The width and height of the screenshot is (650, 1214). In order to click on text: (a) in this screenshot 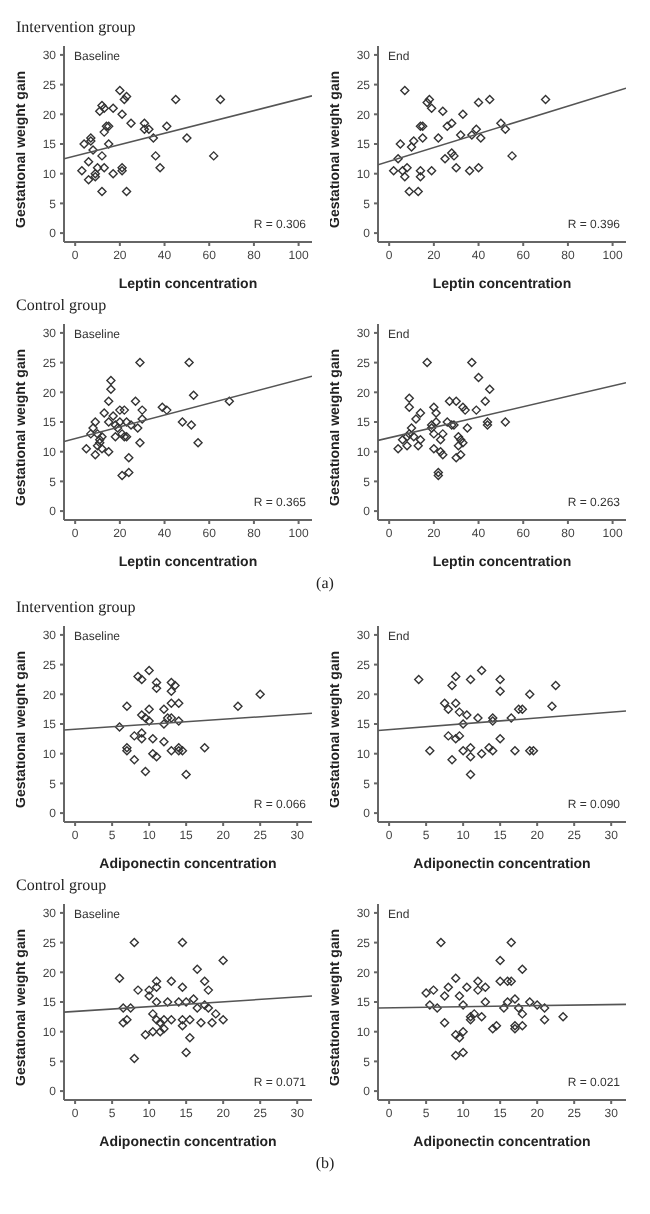, I will do `click(325, 584)`.